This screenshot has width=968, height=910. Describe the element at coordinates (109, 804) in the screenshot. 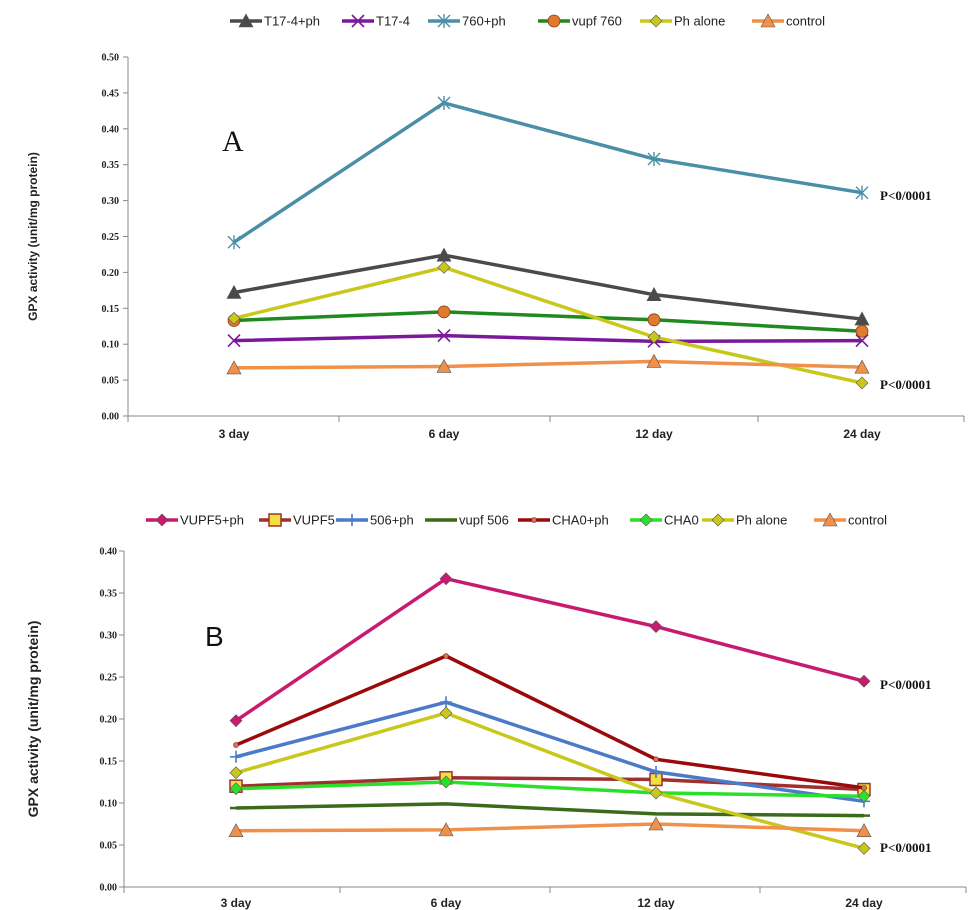

I see `y-tick-label: 0.10` at that location.